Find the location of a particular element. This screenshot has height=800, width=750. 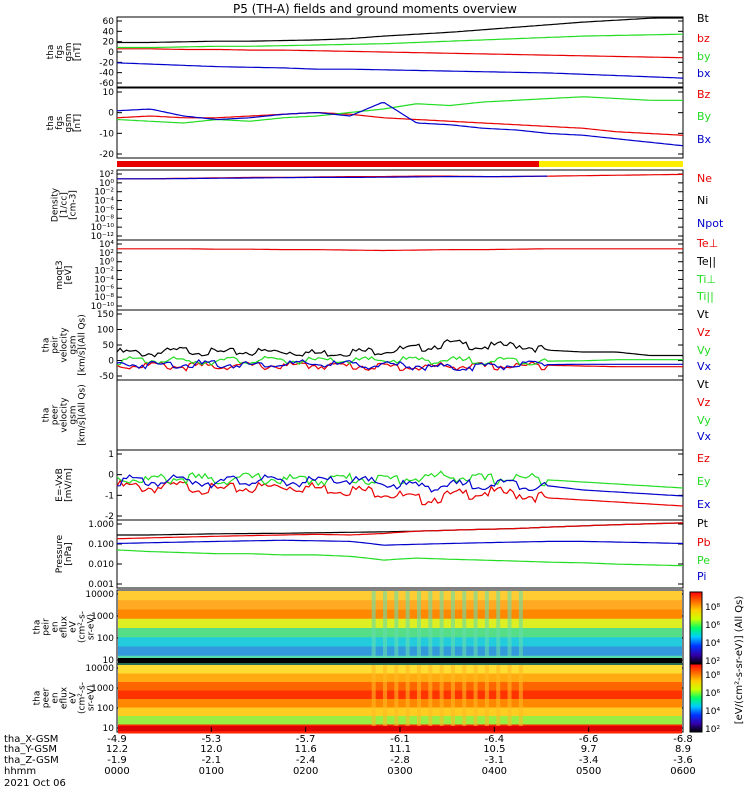

x-axis-value: 0000 is located at coordinates (116, 771).